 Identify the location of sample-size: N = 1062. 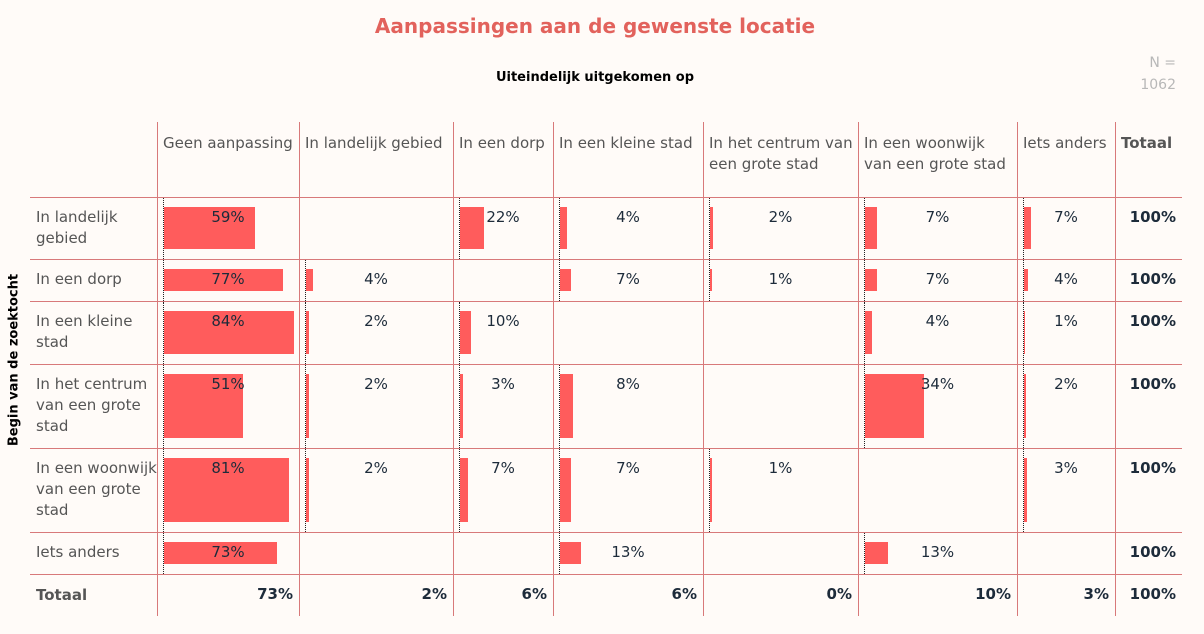
(1146, 74).